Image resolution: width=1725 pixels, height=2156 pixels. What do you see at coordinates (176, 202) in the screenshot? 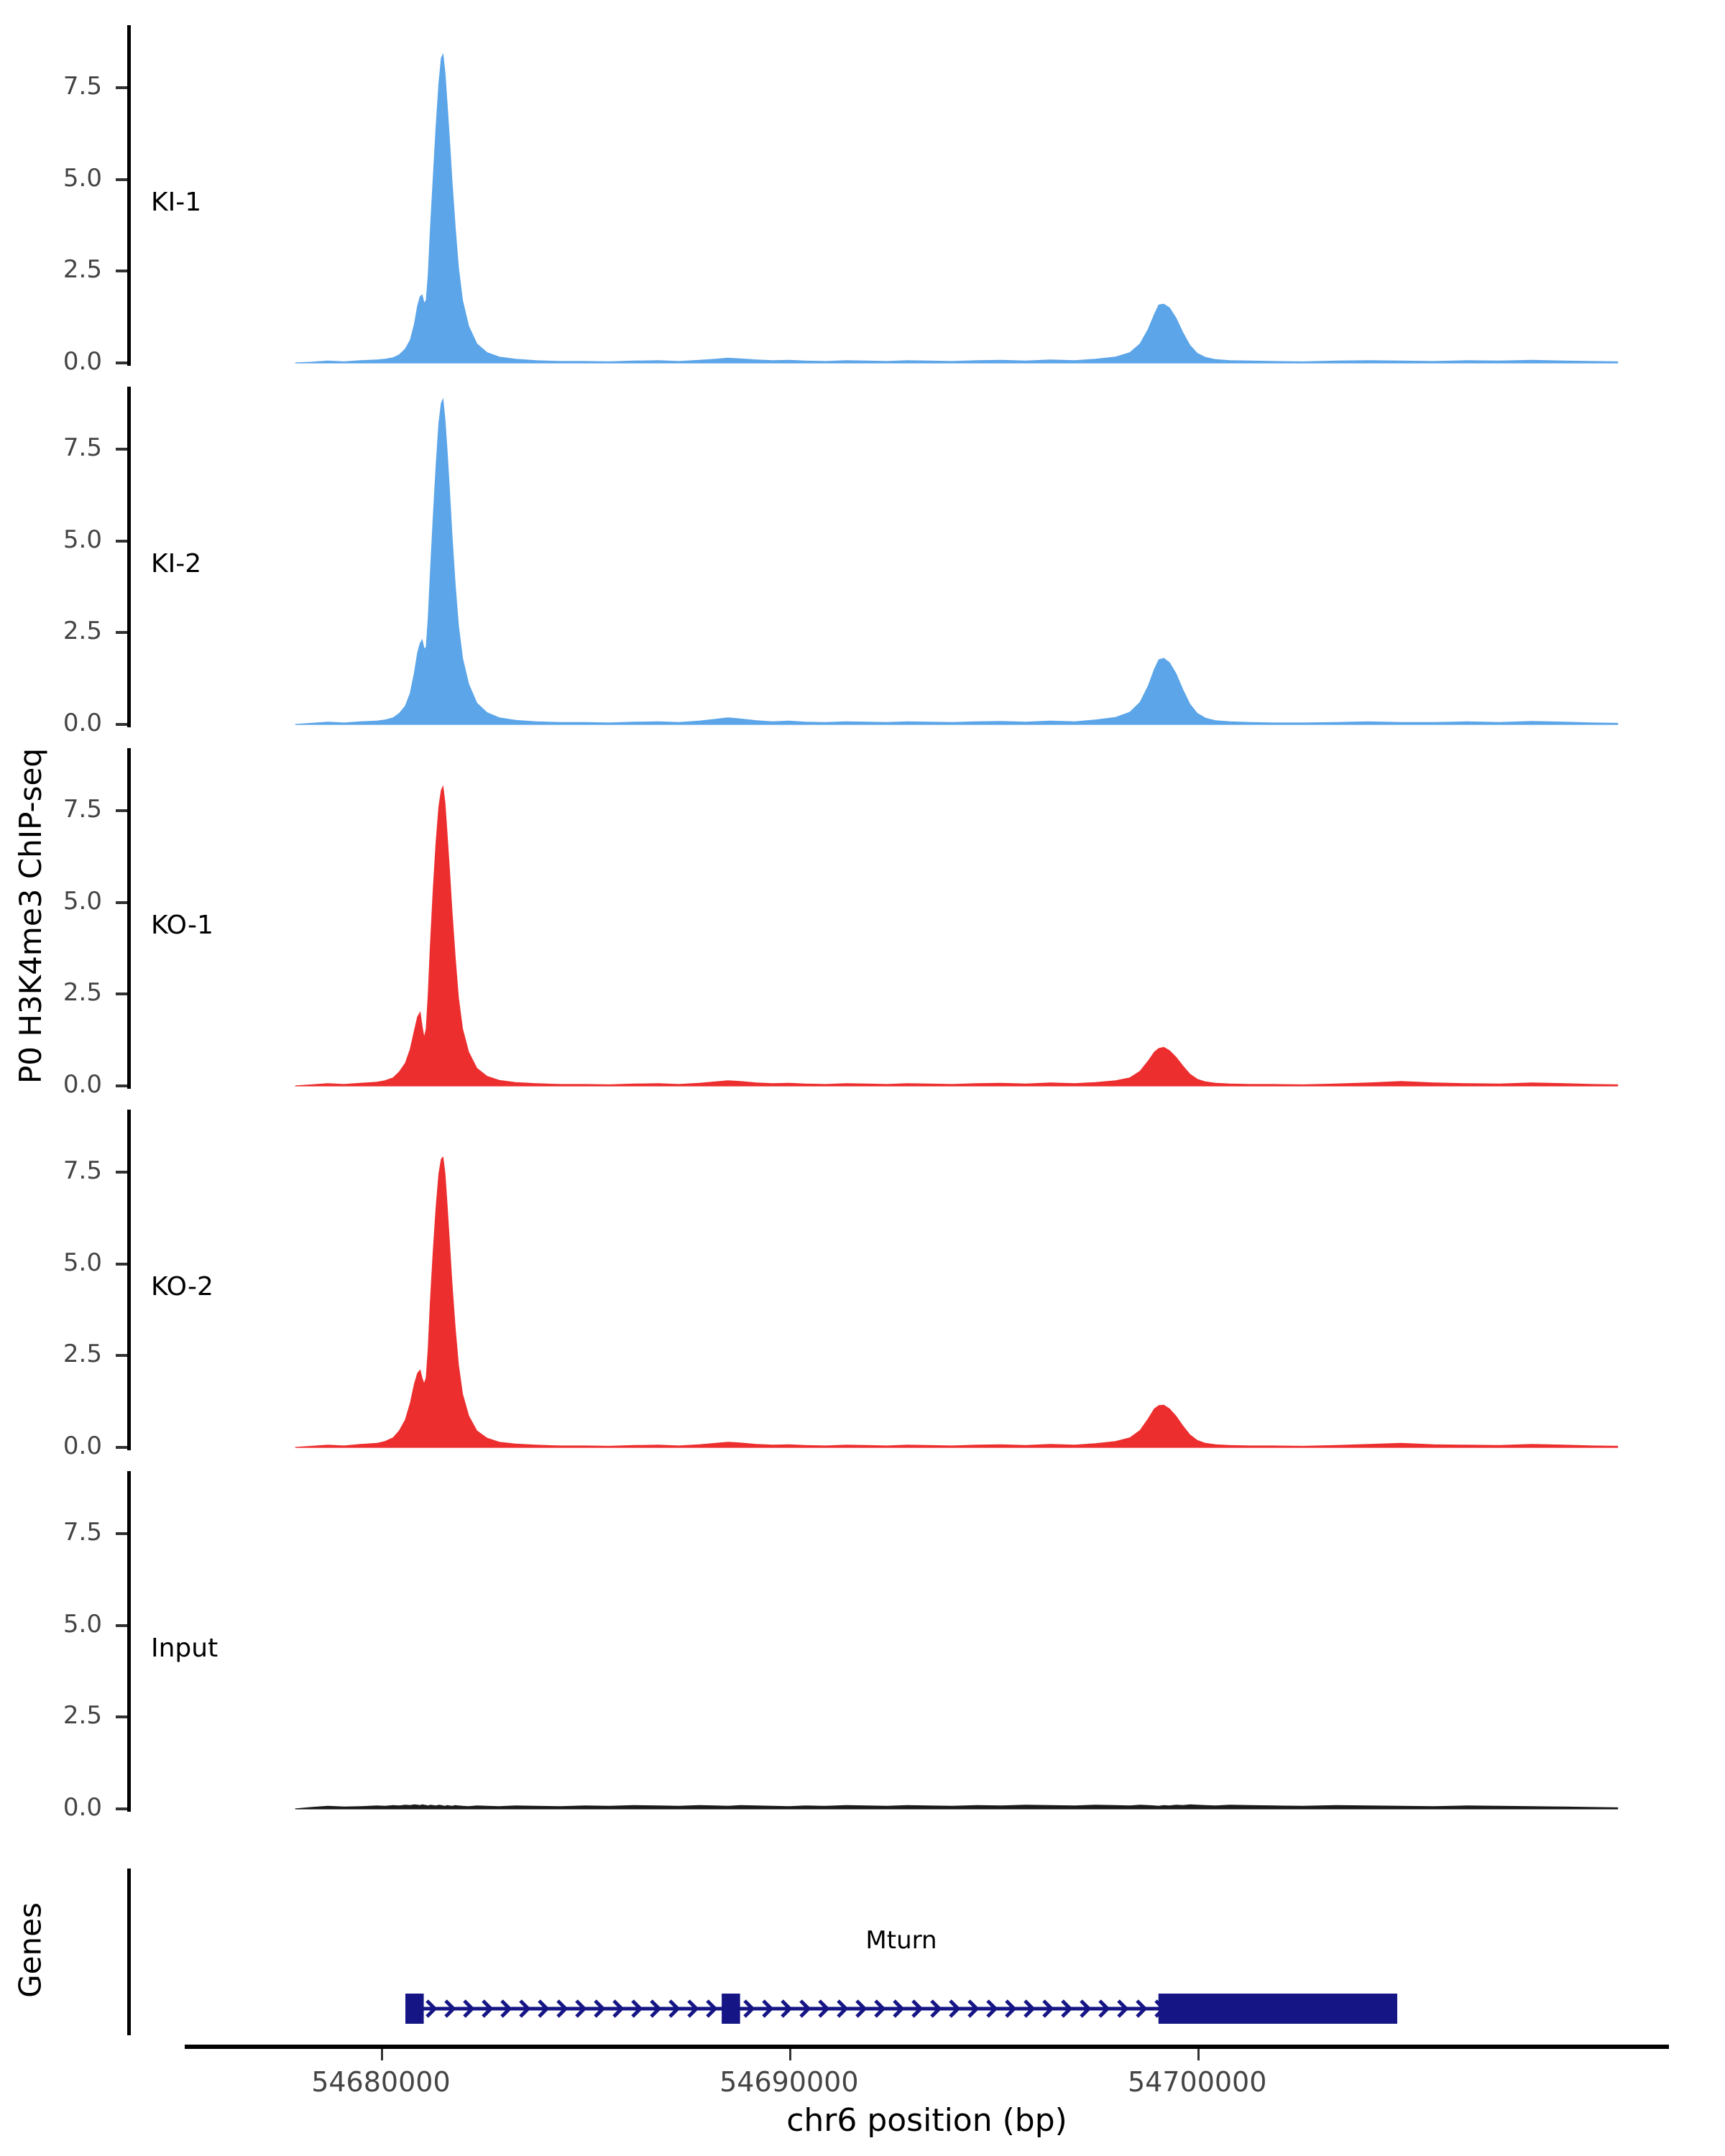
I see `track-label-ki-1: KI-1` at bounding box center [176, 202].